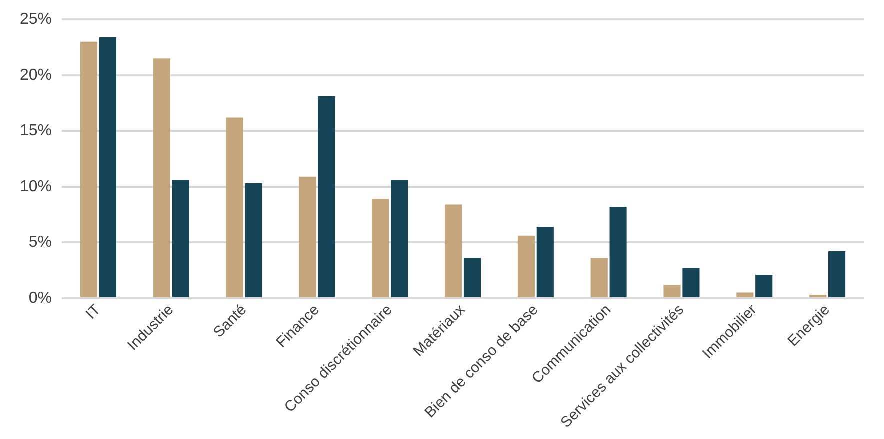 The height and width of the screenshot is (439, 884). What do you see at coordinates (93, 312) in the screenshot?
I see `x-tick-label: IT` at bounding box center [93, 312].